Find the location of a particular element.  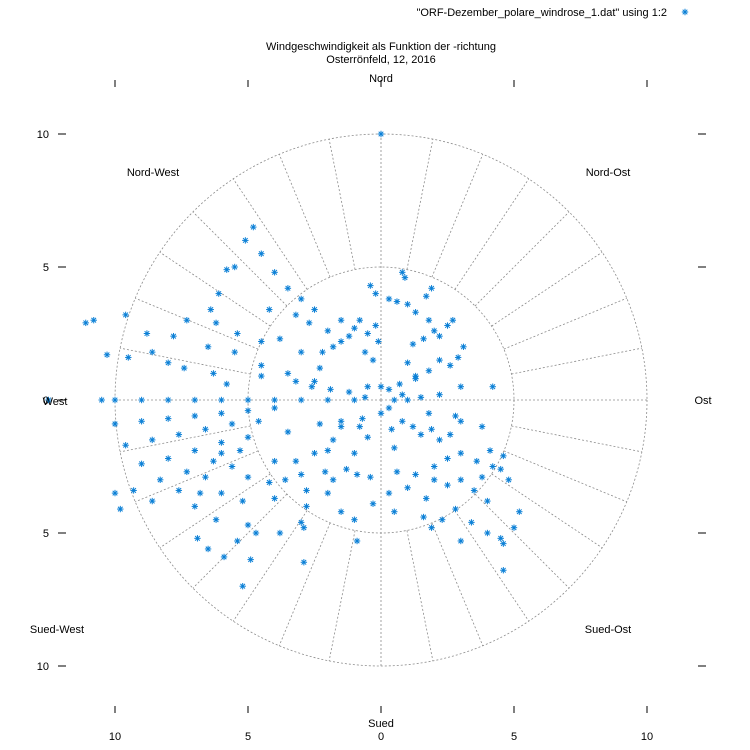

direction-label-nord-west: Nord-West is located at coordinates (153, 173).